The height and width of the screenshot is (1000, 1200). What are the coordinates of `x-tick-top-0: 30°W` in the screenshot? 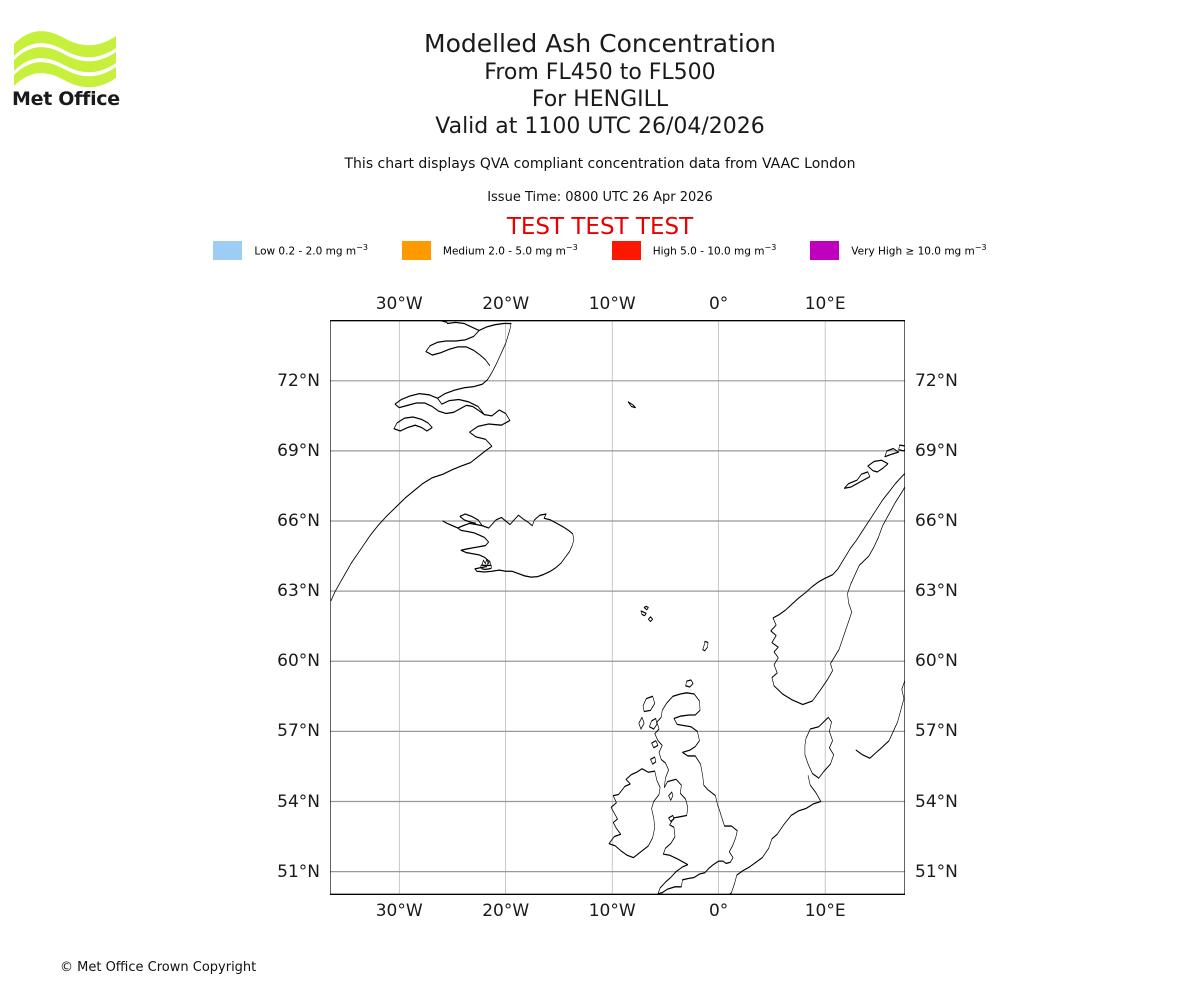 It's located at (399, 304).